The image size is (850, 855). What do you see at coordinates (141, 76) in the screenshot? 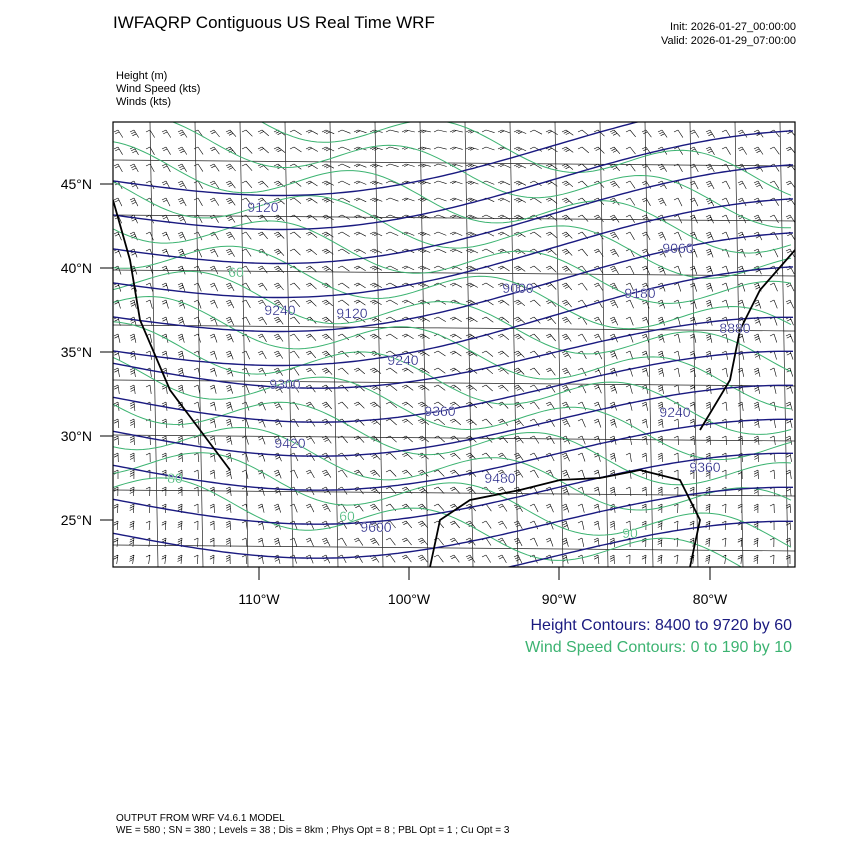
I see `field-label: Height (m)` at bounding box center [141, 76].